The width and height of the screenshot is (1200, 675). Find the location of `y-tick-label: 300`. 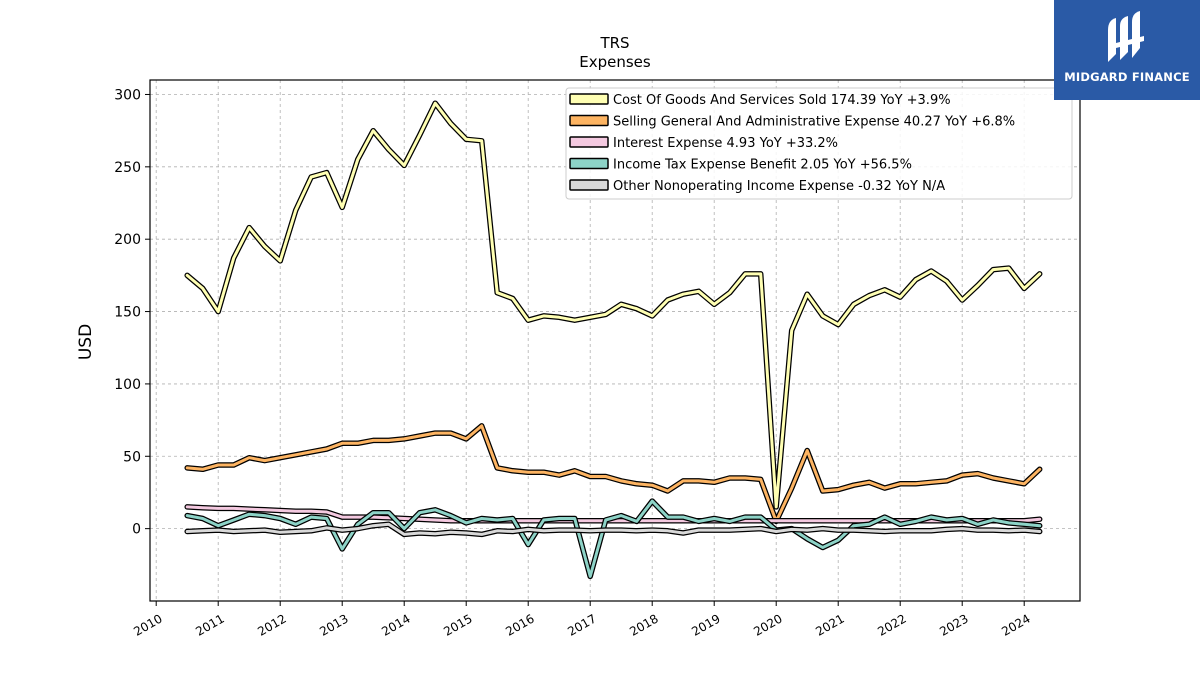

y-tick-label: 300 is located at coordinates (127, 95).